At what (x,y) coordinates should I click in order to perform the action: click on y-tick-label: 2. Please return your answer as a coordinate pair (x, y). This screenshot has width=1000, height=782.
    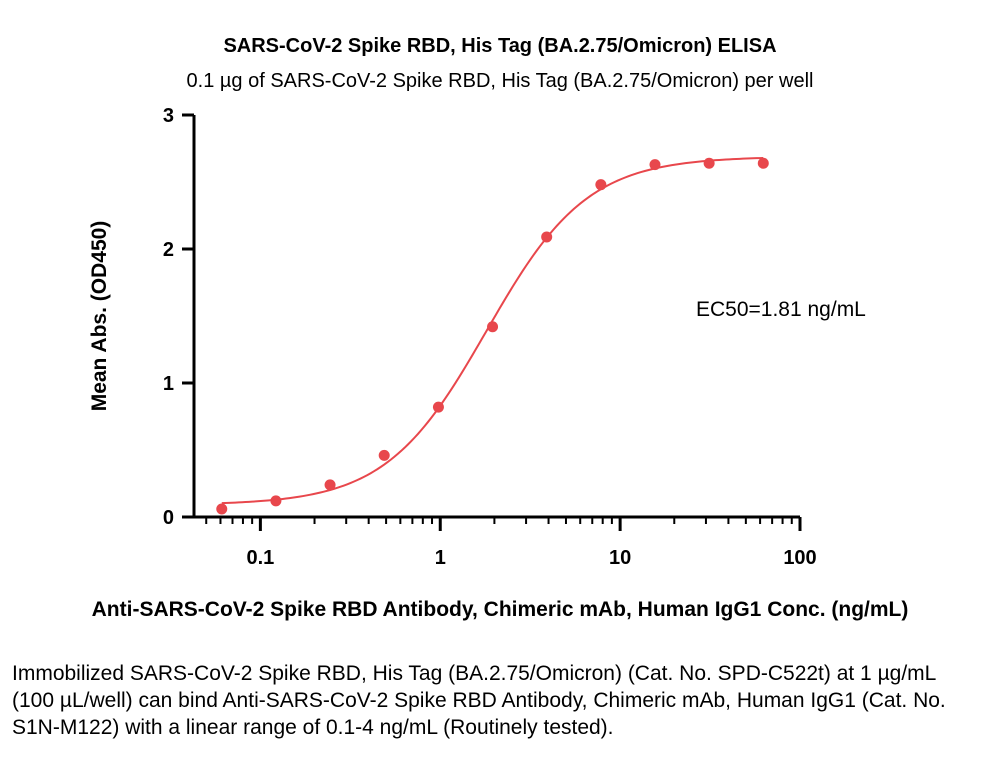
    Looking at the image, I should click on (168, 250).